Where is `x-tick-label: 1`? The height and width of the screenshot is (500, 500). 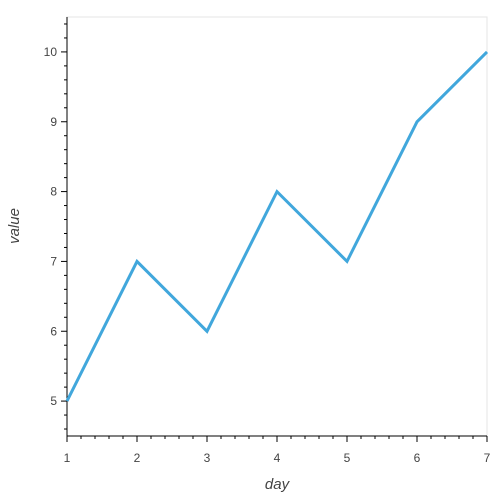
x-tick-label: 1 is located at coordinates (67, 458).